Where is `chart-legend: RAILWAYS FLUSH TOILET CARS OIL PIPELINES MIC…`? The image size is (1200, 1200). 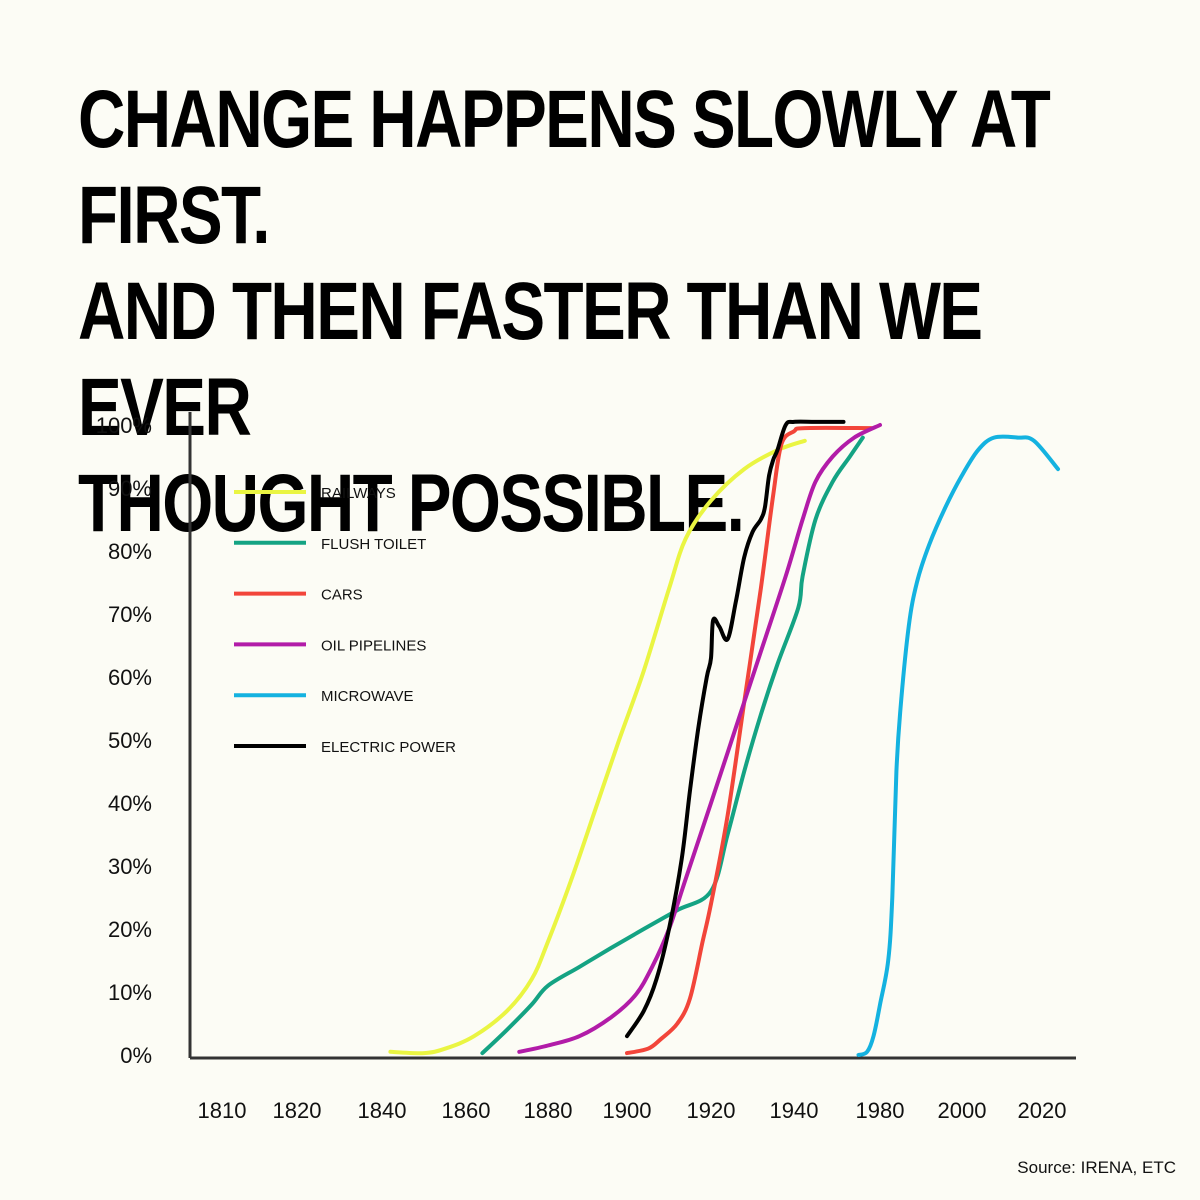
chart-legend: RAILWAYS FLUSH TOILET CARS OIL PIPELINES MIC… is located at coordinates (345, 620).